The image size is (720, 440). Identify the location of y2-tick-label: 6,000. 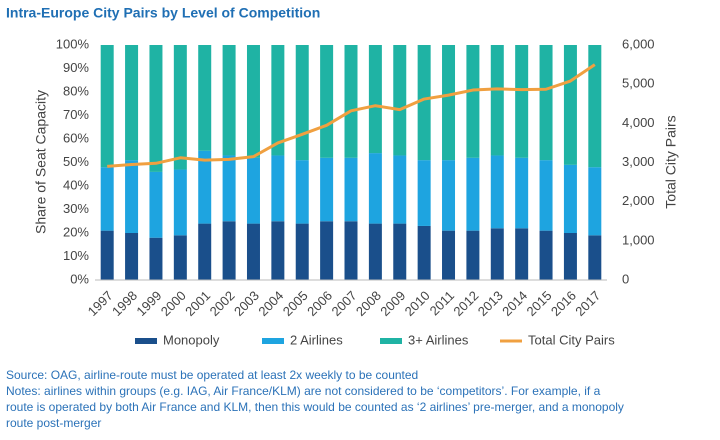
(638, 43).